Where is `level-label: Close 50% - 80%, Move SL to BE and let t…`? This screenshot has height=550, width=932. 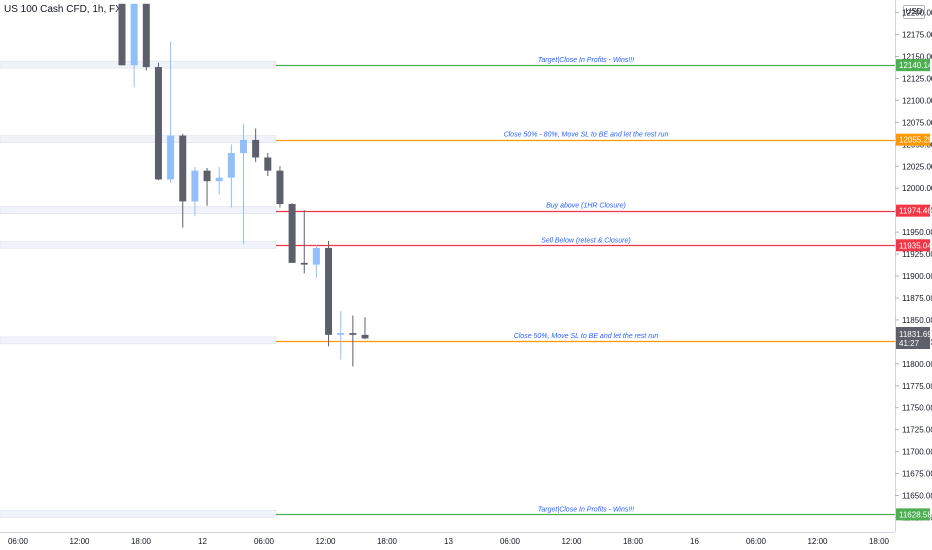 level-label: Close 50% - 80%, Move SL to BE and let t… is located at coordinates (586, 135).